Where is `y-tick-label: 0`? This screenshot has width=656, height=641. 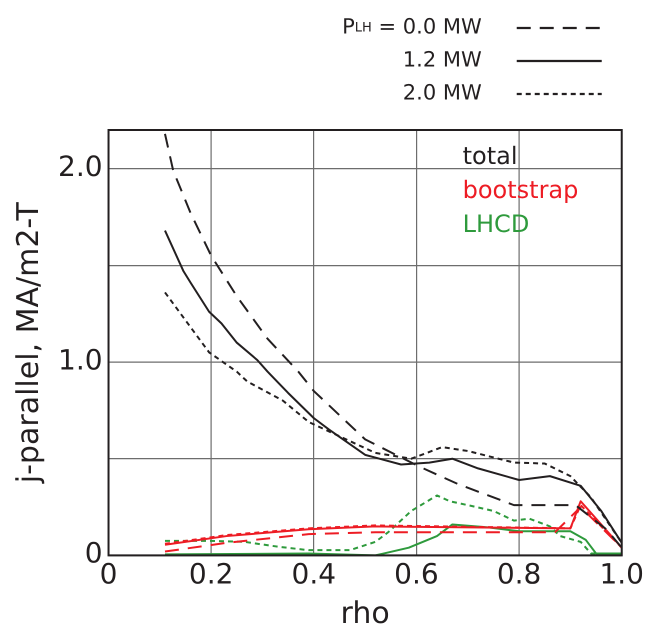 y-tick-label: 0 is located at coordinates (93, 553).